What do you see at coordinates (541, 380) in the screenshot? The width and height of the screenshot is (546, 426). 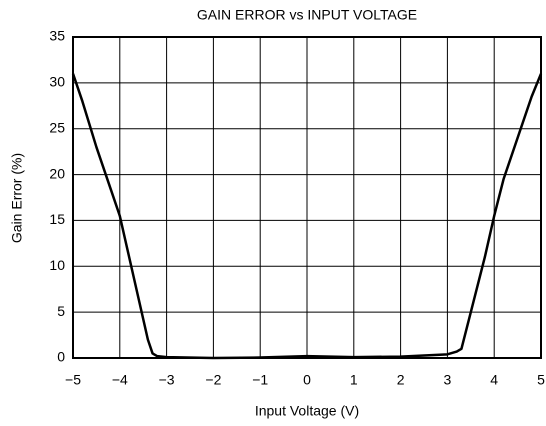 I see `x-tick-label: 5` at bounding box center [541, 380].